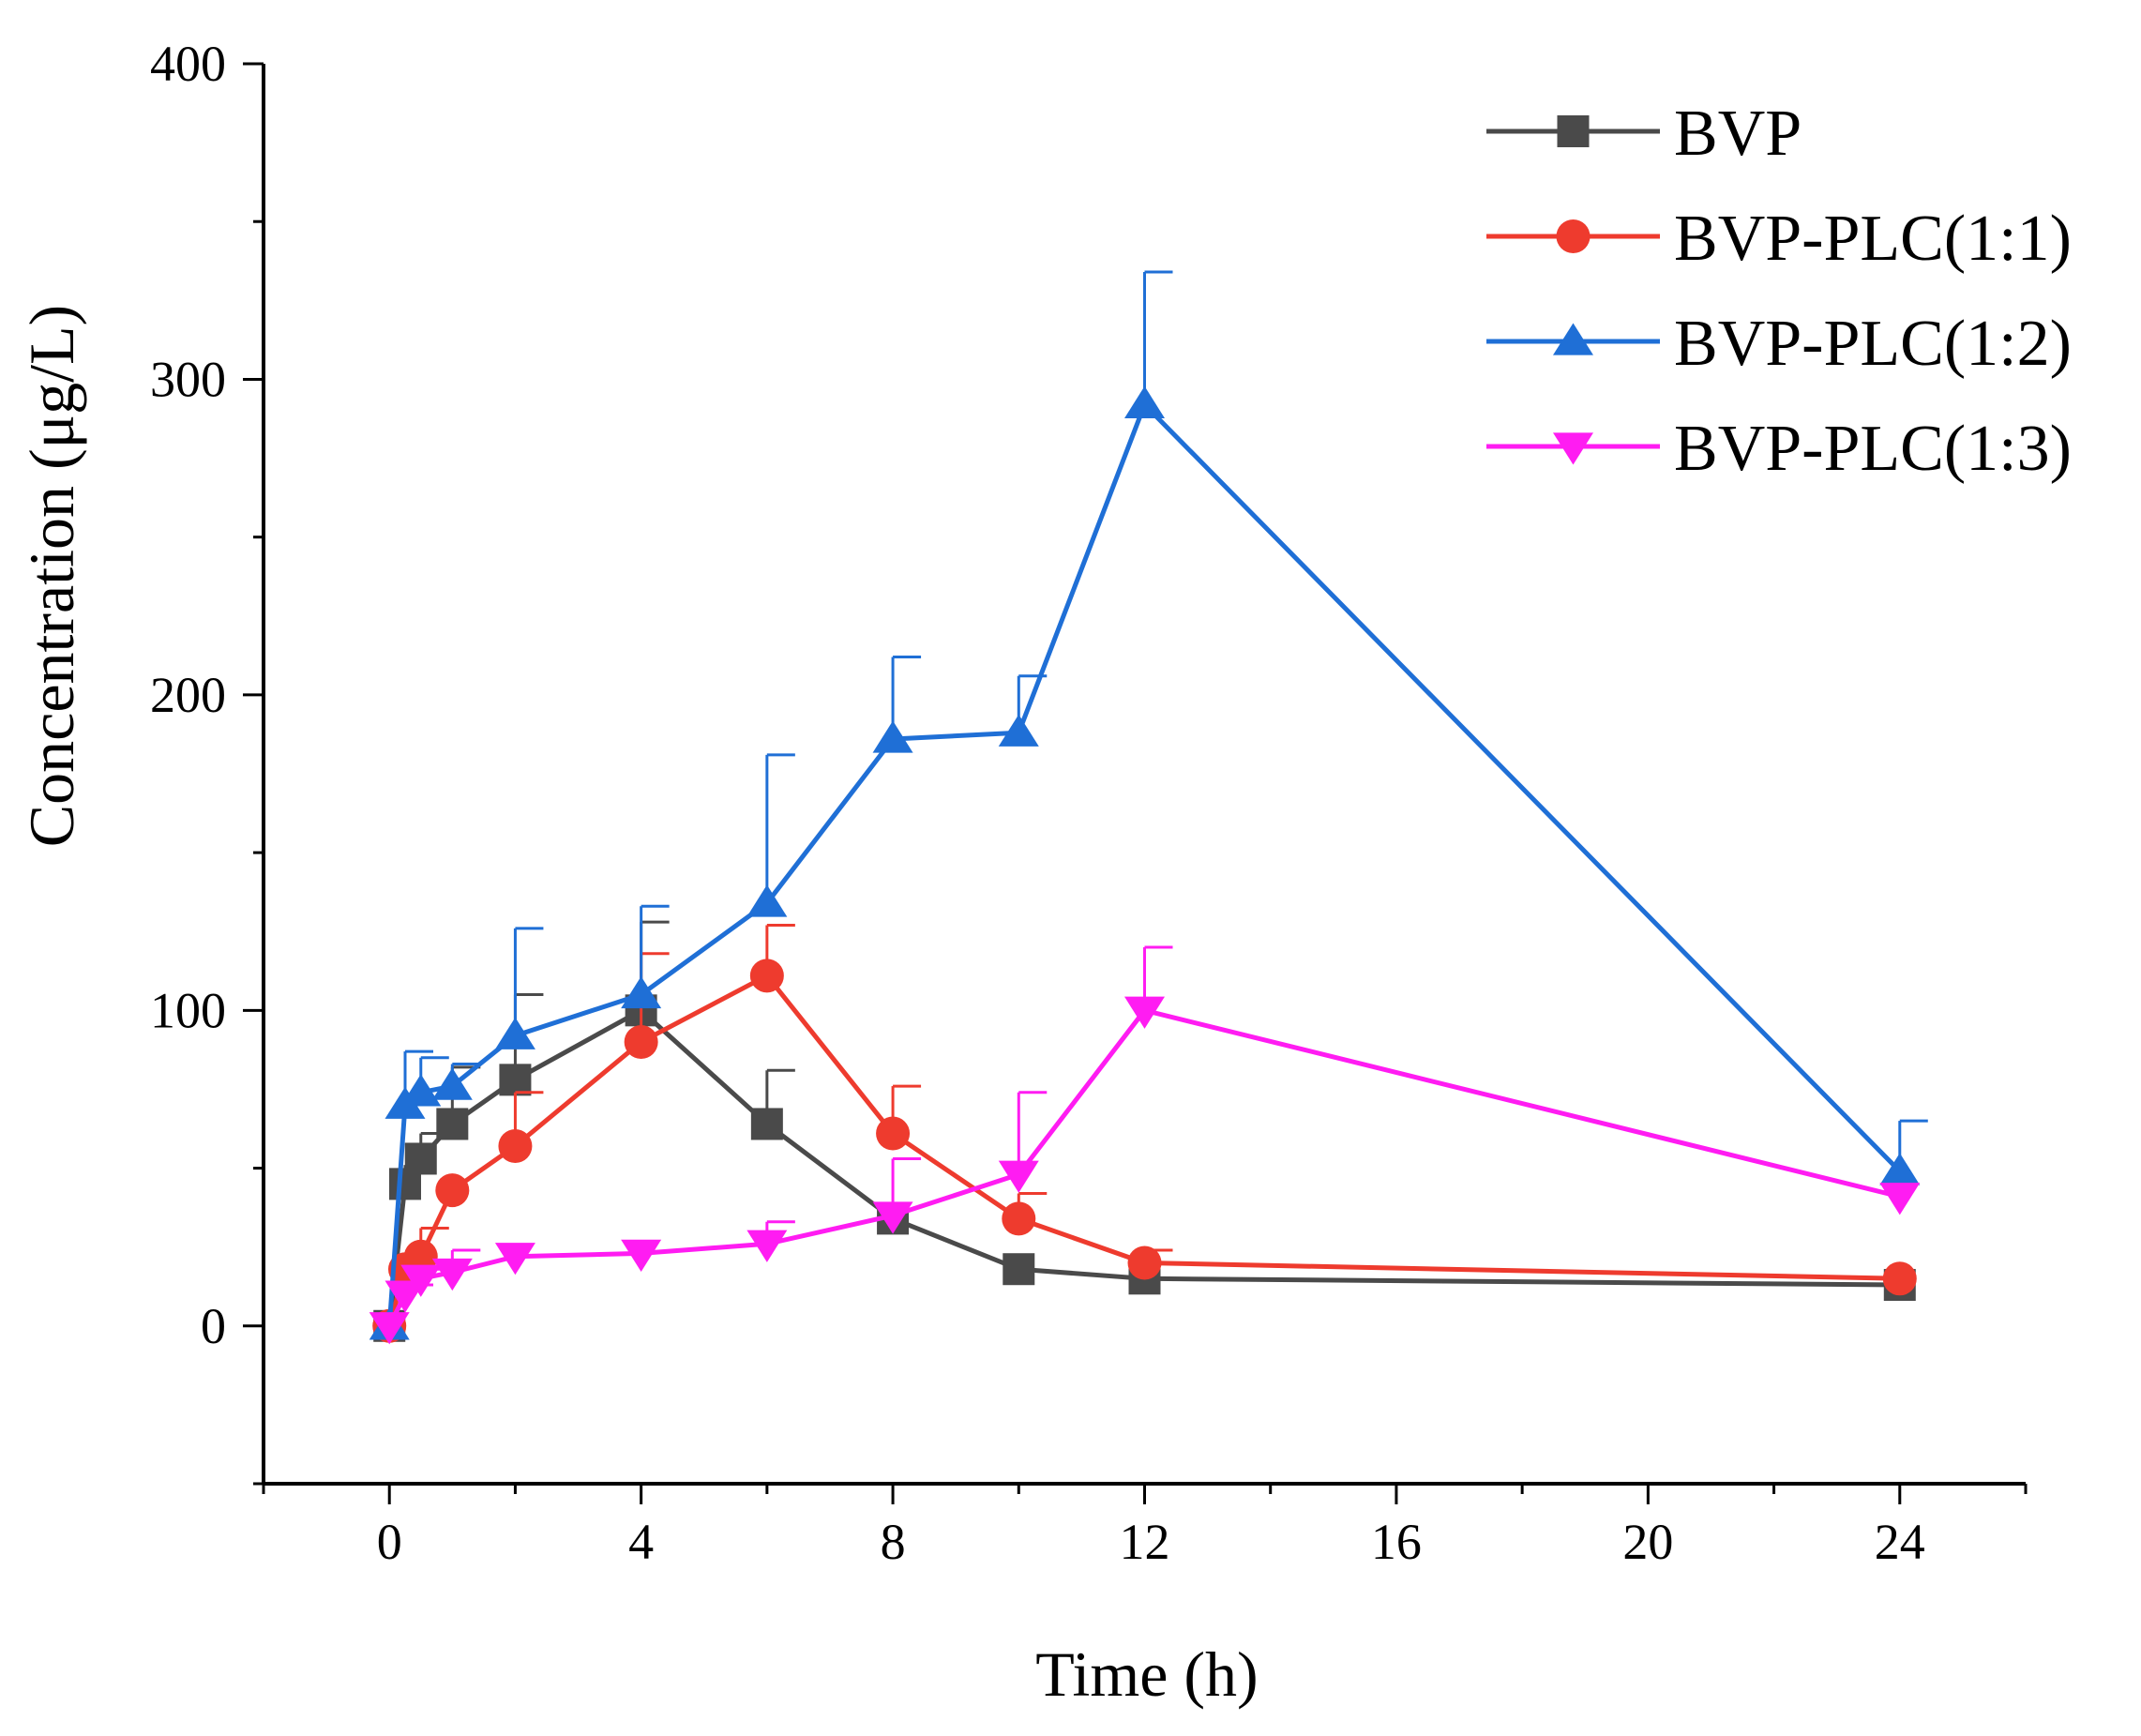 This screenshot has width=2141, height=1736. I want to click on y-axis-title: Concentration (μg/L), so click(51, 576).